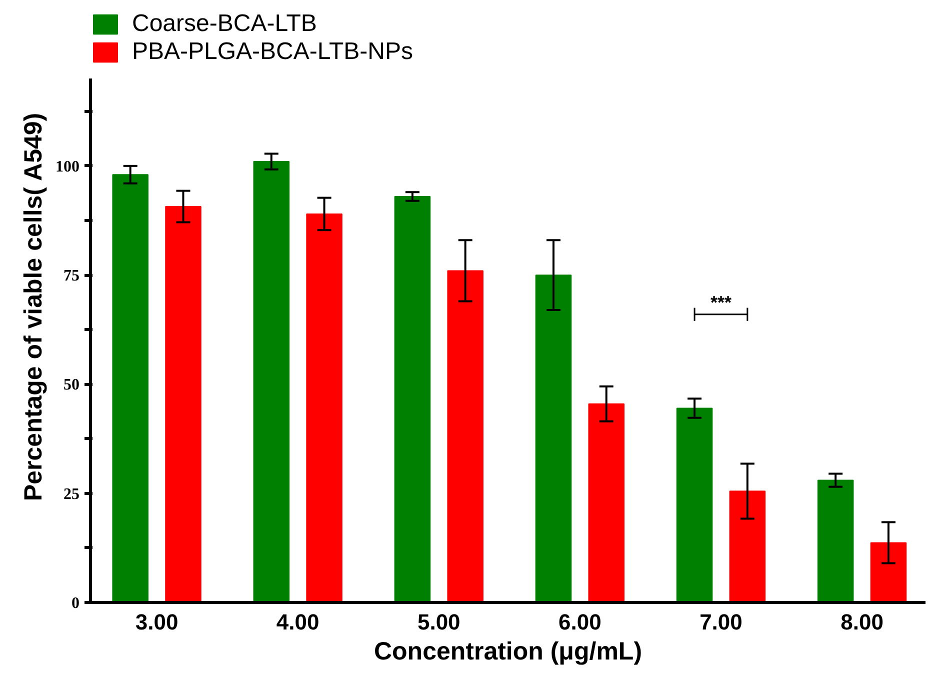 This screenshot has height=673, width=935. I want to click on x-tick-label: 8.00, so click(862, 622).